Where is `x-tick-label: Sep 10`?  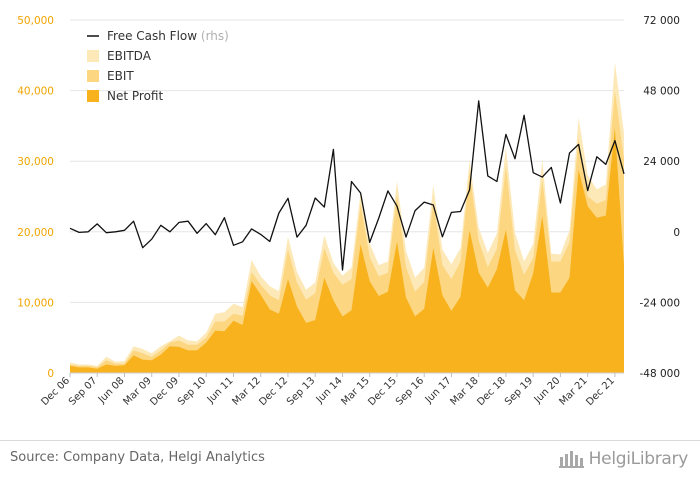 x-tick-label: Sep 10 is located at coordinates (192, 391).